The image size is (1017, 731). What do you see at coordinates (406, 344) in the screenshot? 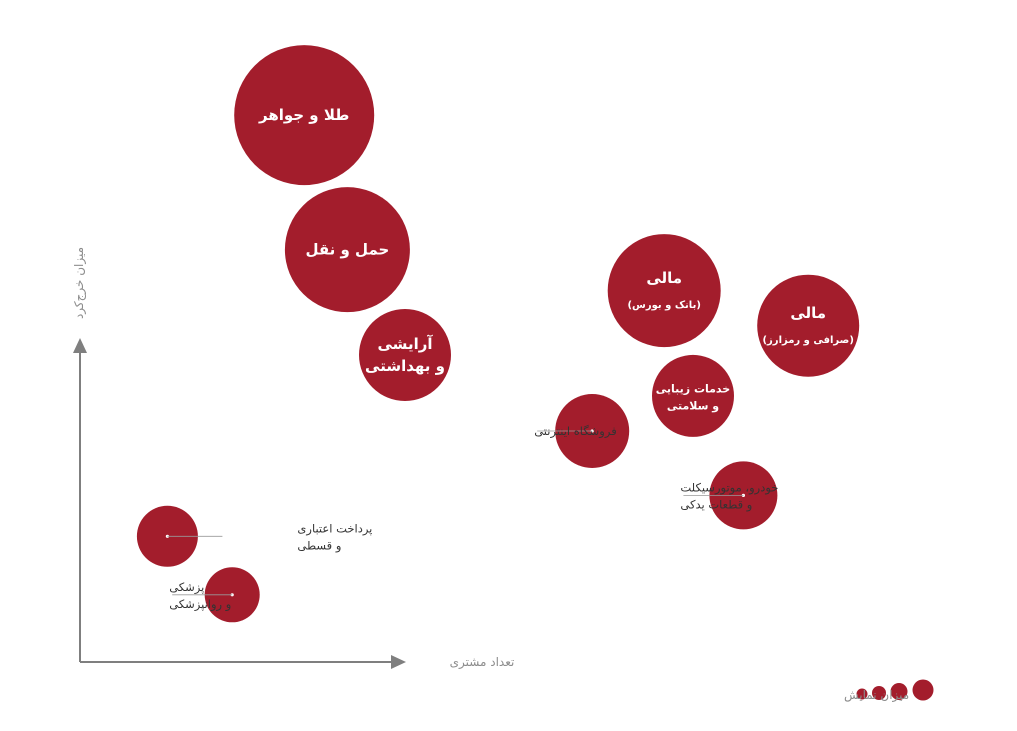
I see `bubble-label-cosmetic-line1: آرایشی` at bounding box center [406, 344].